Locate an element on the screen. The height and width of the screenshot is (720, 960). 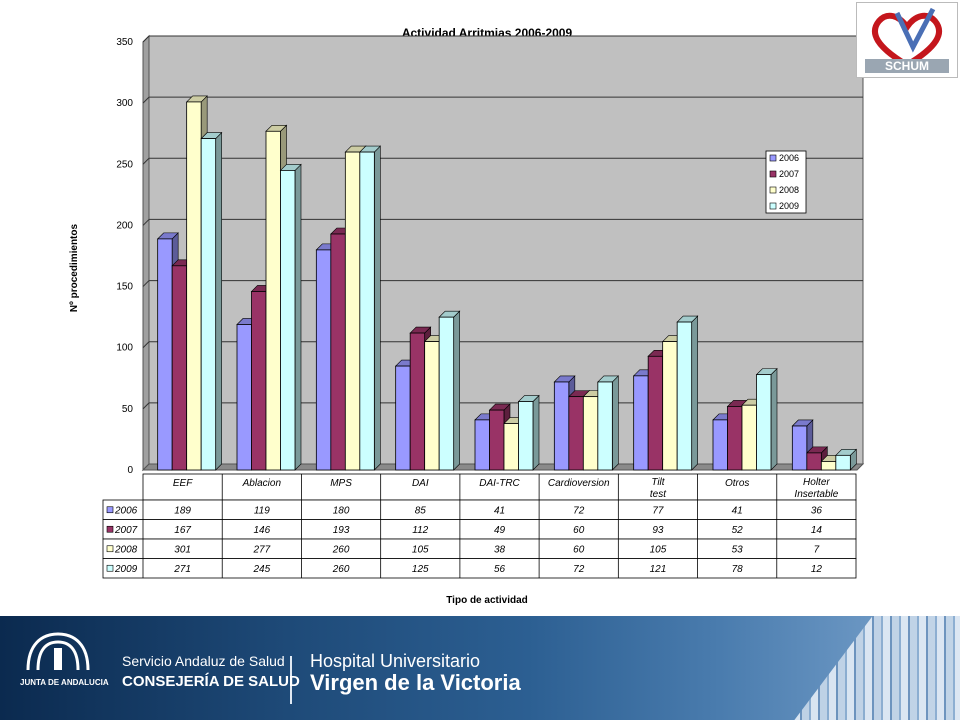
table-cell-value: 36 is located at coordinates (817, 510).